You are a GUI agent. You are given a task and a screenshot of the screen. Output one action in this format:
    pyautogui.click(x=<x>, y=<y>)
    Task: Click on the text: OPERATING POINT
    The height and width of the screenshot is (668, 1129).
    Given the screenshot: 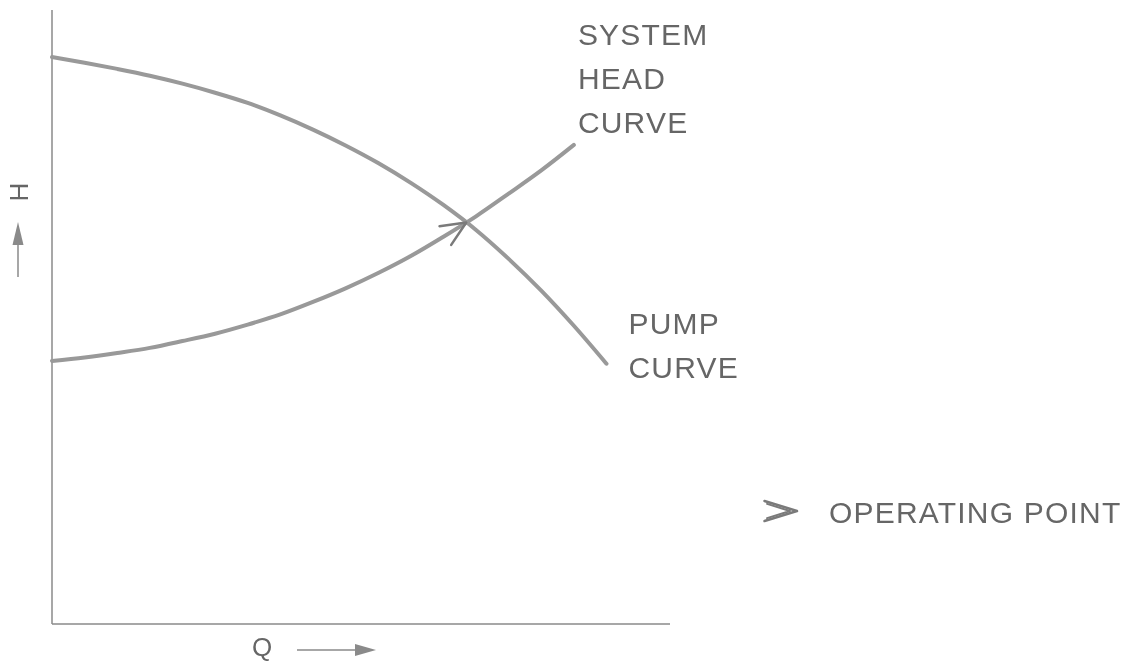 What is the action you would take?
    pyautogui.click(x=975, y=512)
    